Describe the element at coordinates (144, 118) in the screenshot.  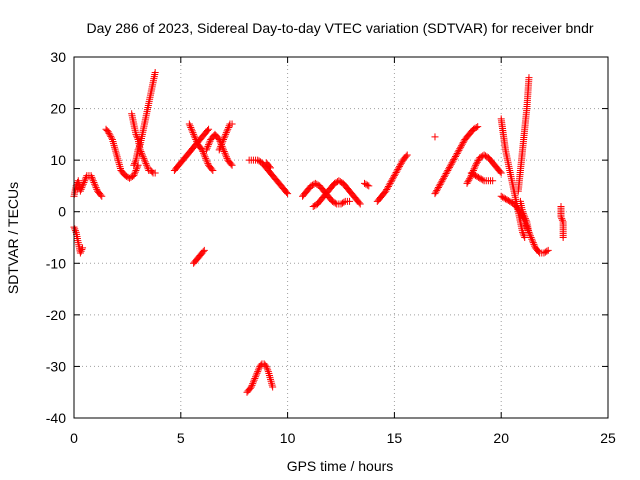
I see `series-seg5` at that location.